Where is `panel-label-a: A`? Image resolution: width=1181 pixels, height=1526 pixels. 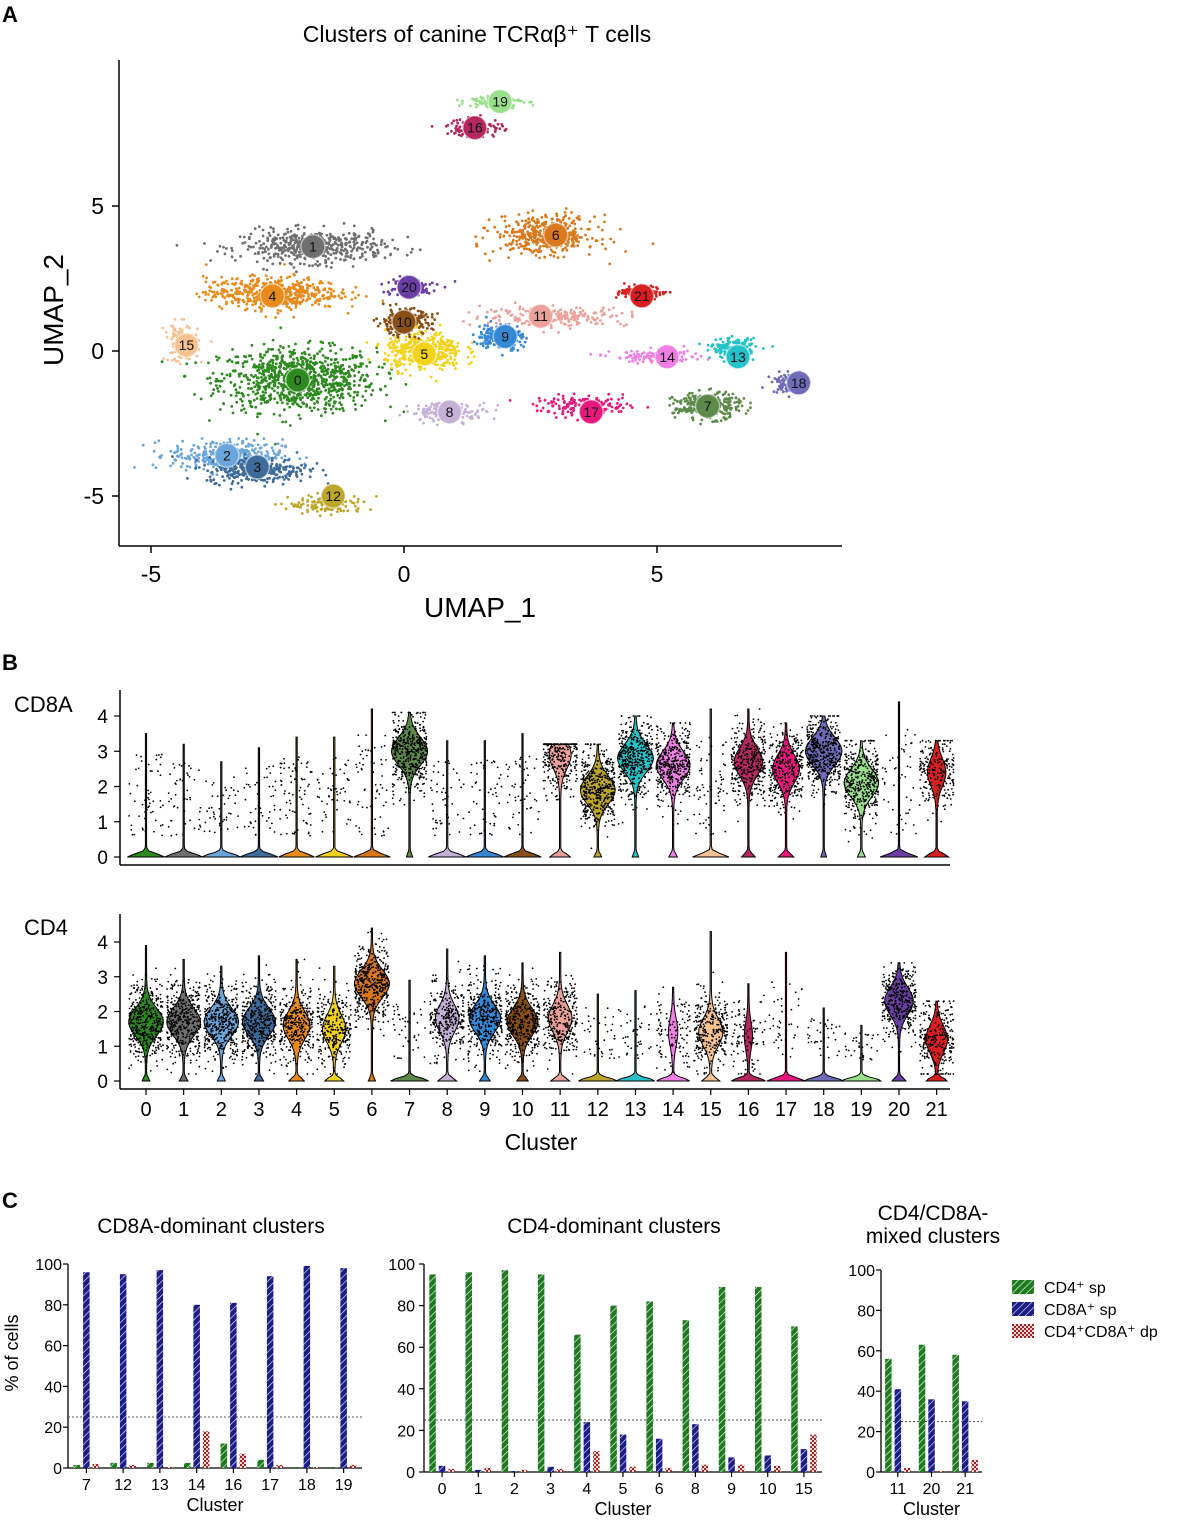 panel-label-a: A is located at coordinates (10, 14).